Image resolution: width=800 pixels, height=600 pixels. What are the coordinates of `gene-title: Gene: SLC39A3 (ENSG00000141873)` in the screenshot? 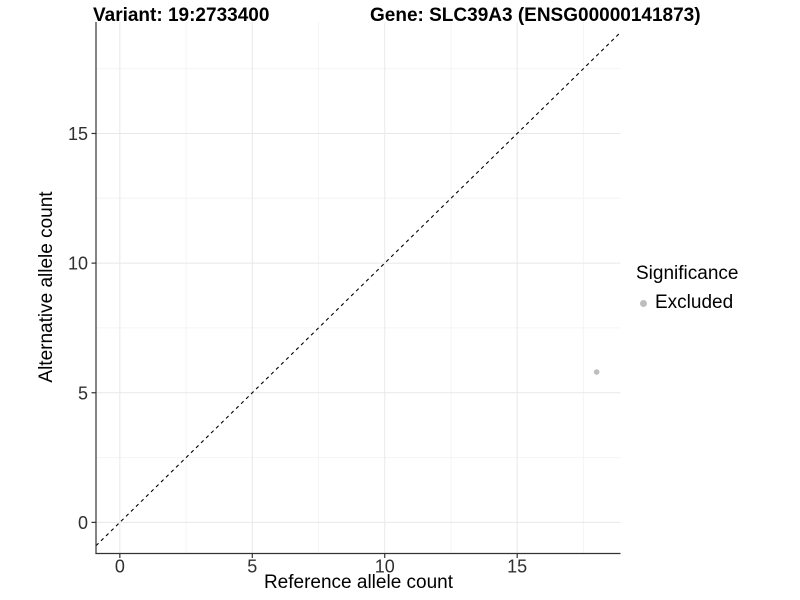 It's located at (535, 15).